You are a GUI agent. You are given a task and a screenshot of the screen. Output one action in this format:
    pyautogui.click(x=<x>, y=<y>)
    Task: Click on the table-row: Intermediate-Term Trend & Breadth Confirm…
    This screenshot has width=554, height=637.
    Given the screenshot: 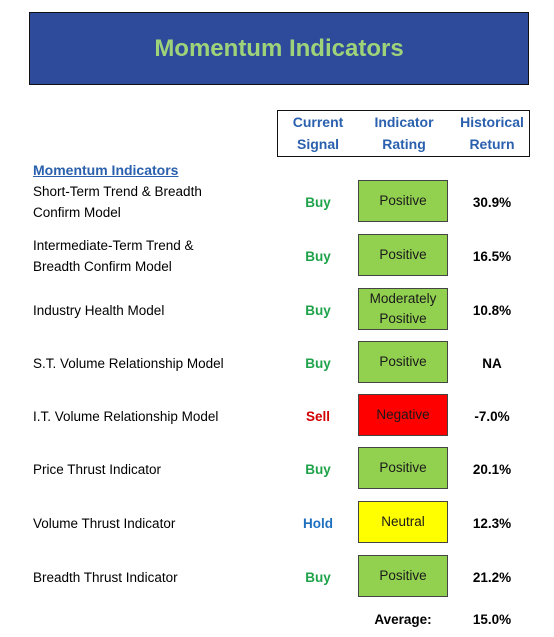 What is the action you would take?
    pyautogui.click(x=277, y=256)
    